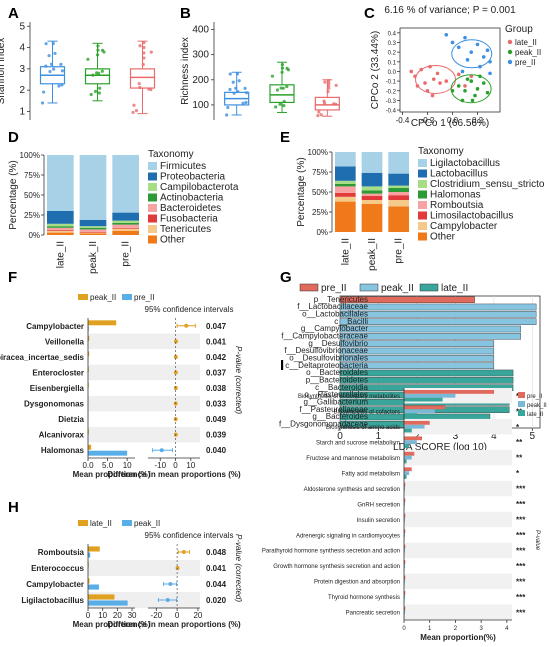 This screenshot has height=647, width=550. Describe the element at coordinates (341, 299) in the screenshot. I see `lda-label: p__Tenericutes` at that location.